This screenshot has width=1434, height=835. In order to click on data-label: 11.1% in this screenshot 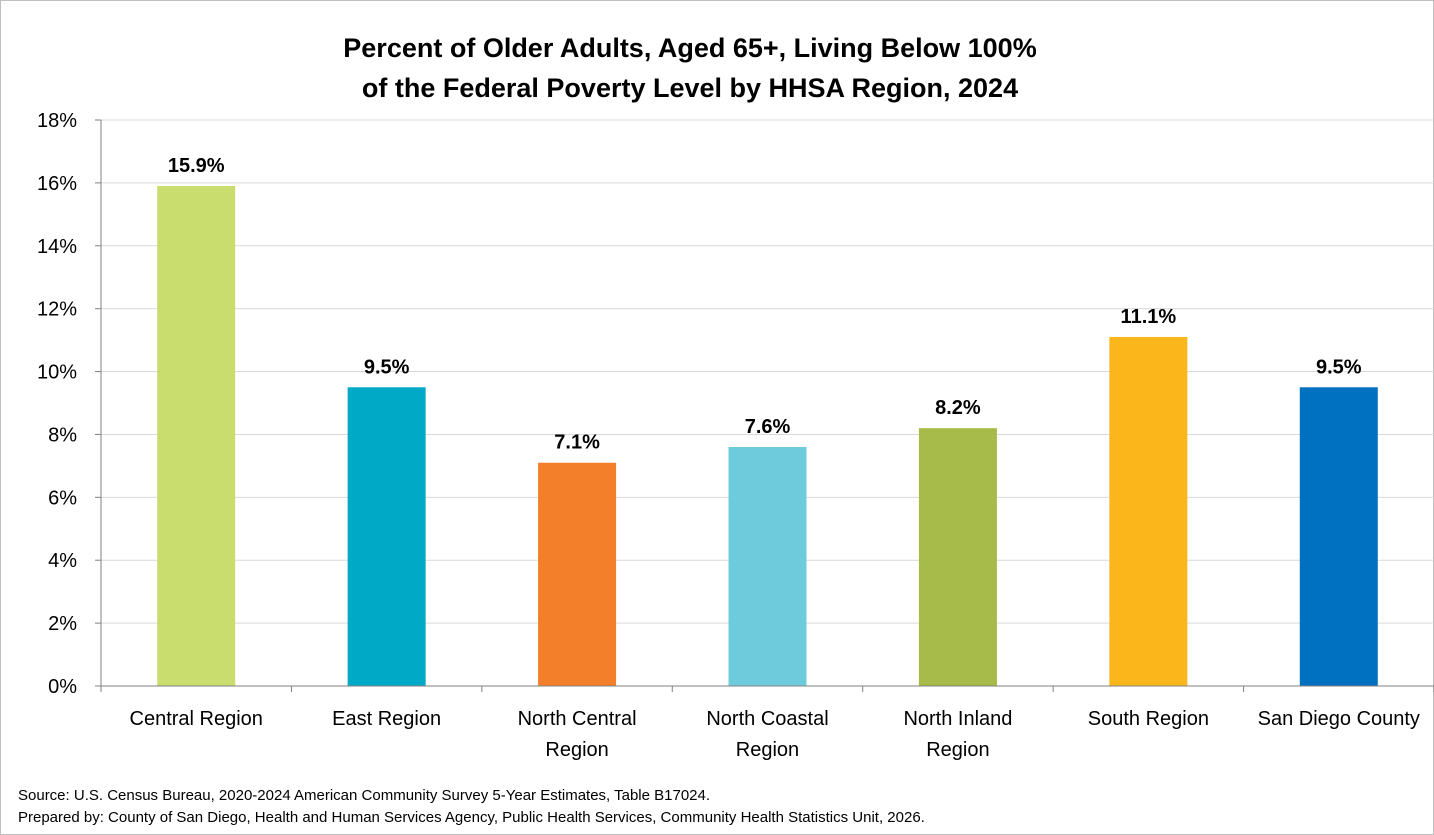, I will do `click(1149, 317)`.